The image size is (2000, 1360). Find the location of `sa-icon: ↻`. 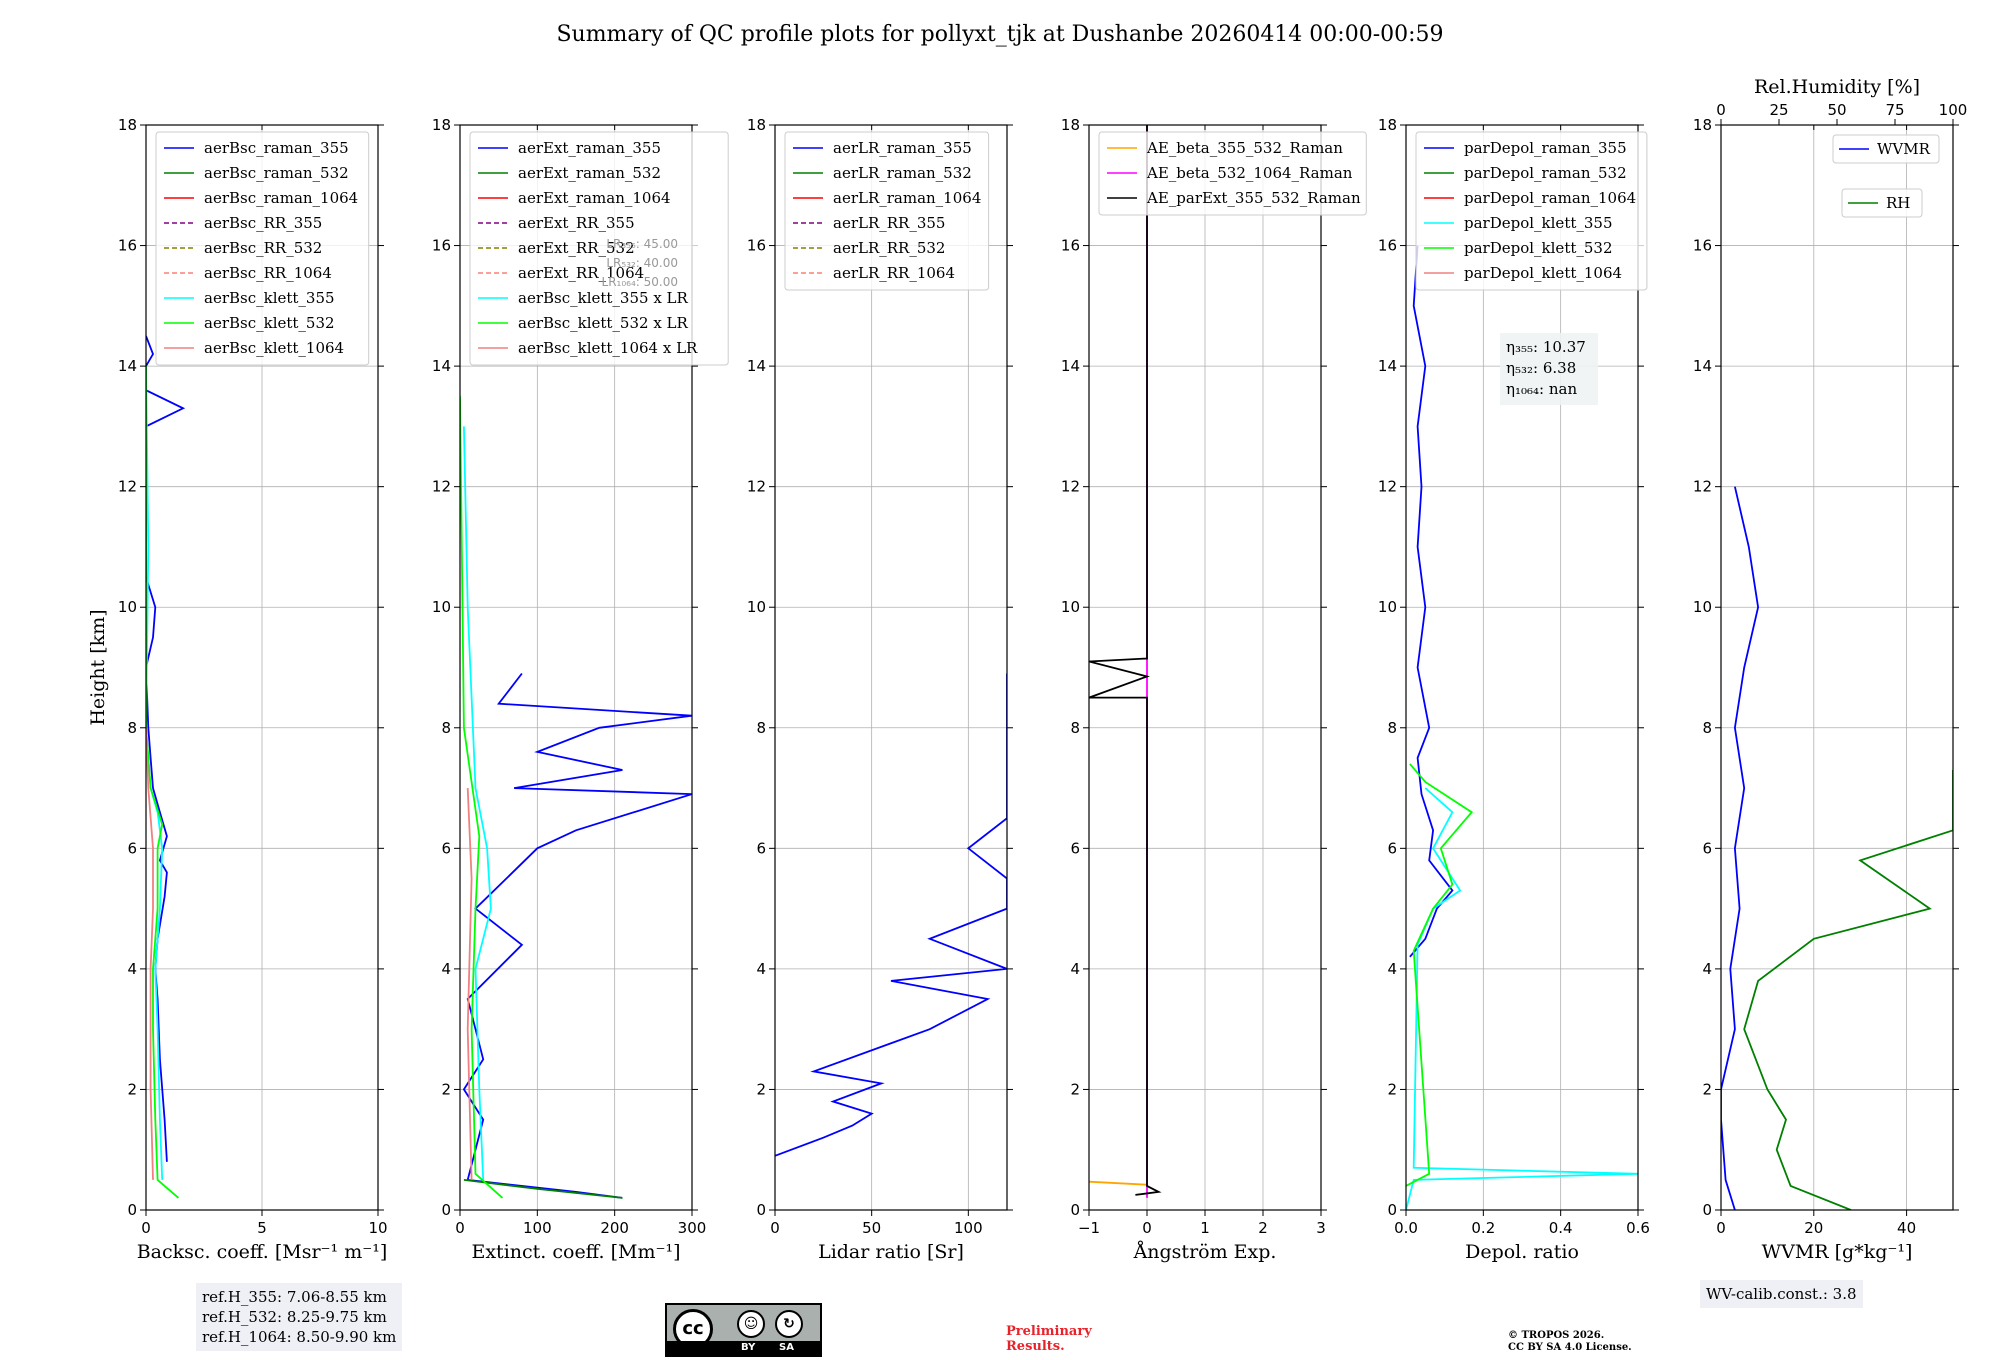

sa-icon: ↻ is located at coordinates (789, 1324).